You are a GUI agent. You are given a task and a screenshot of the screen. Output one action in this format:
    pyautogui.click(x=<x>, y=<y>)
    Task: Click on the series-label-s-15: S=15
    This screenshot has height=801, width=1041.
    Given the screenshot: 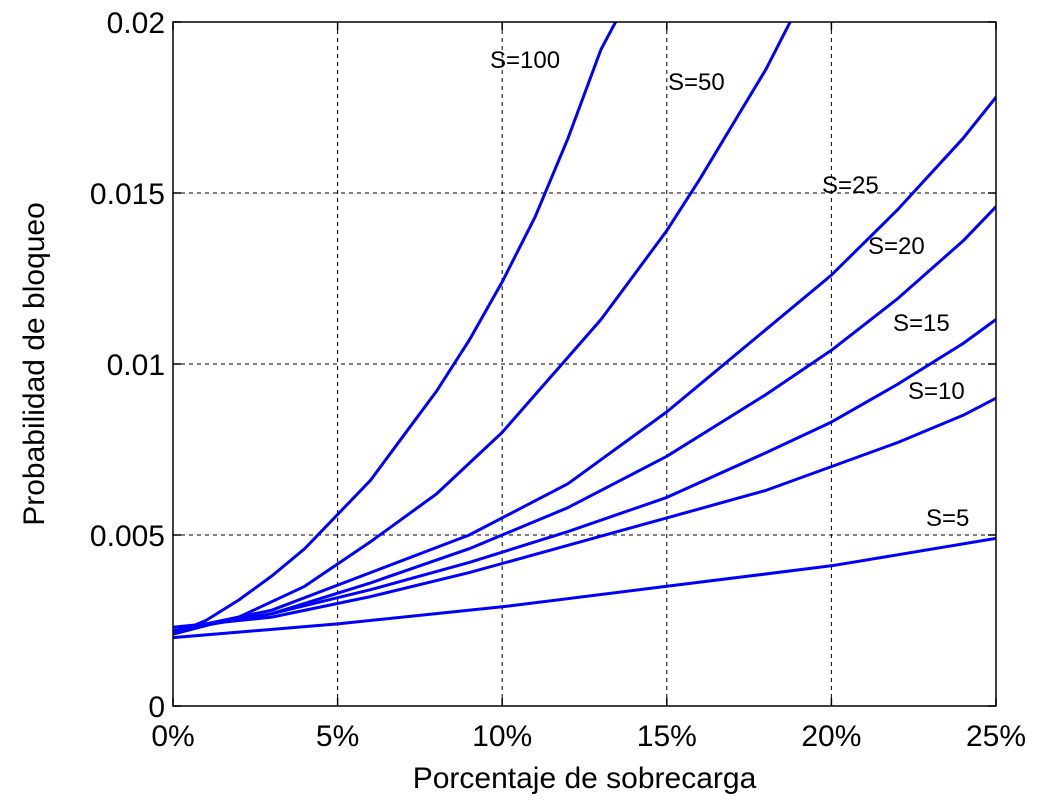 What is the action you would take?
    pyautogui.click(x=921, y=323)
    